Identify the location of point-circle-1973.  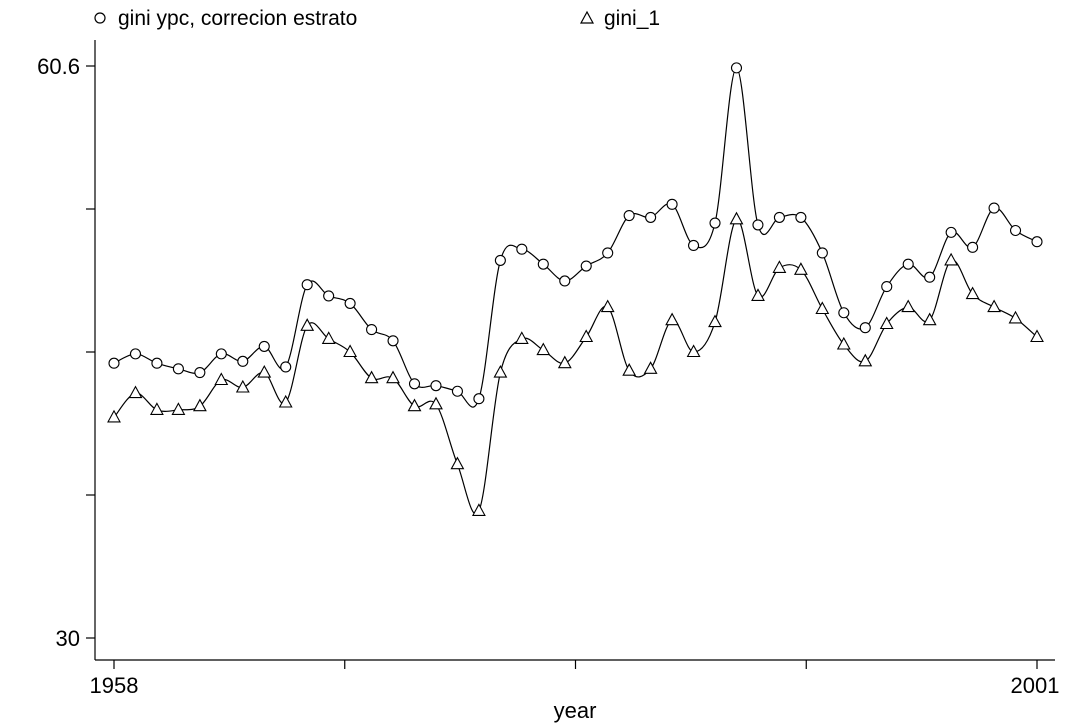
(436, 386).